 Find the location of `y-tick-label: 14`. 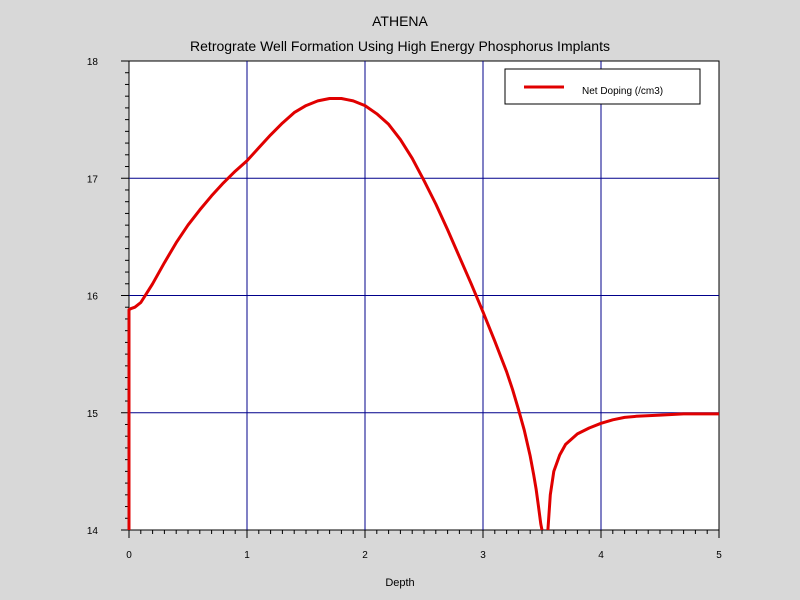

y-tick-label: 14 is located at coordinates (93, 531).